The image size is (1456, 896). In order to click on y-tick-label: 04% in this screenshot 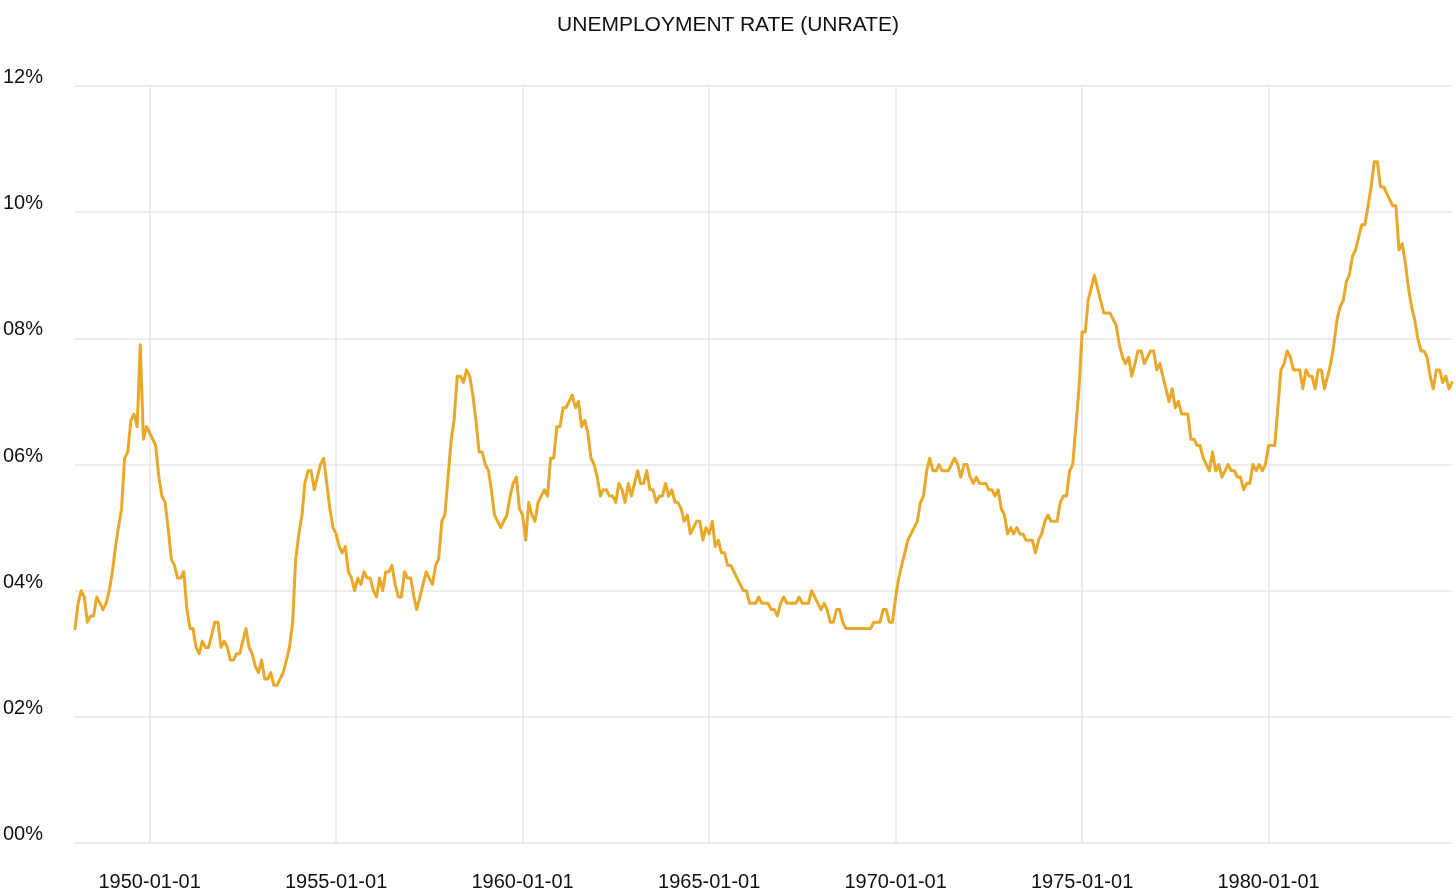, I will do `click(23, 580)`.